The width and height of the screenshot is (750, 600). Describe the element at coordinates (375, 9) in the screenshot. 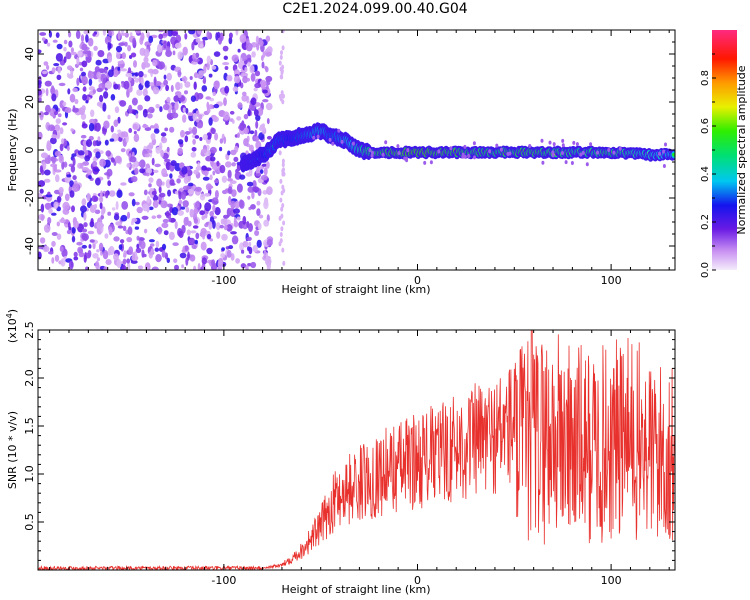

I see `chart-title: C2E1.2024.099.00.40.G04` at that location.